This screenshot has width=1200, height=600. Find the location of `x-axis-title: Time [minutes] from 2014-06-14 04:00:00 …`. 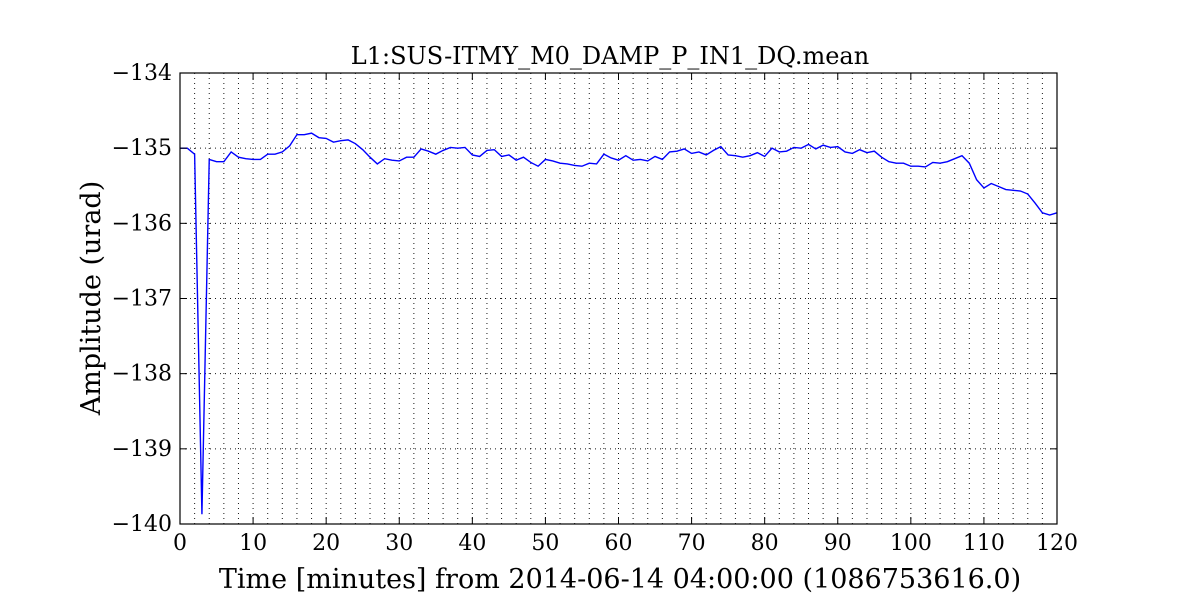

x-axis-title: Time [minutes] from 2014-06-14 04:00:00 … is located at coordinates (620, 579).